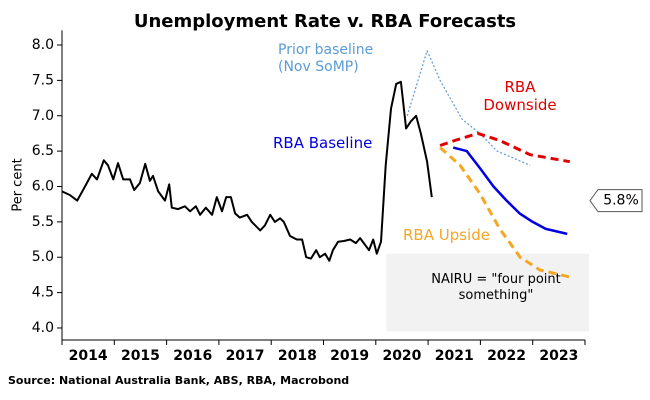 This screenshot has width=650, height=400. What do you see at coordinates (43, 45) in the screenshot?
I see `y-tick-label: 8.0` at bounding box center [43, 45].